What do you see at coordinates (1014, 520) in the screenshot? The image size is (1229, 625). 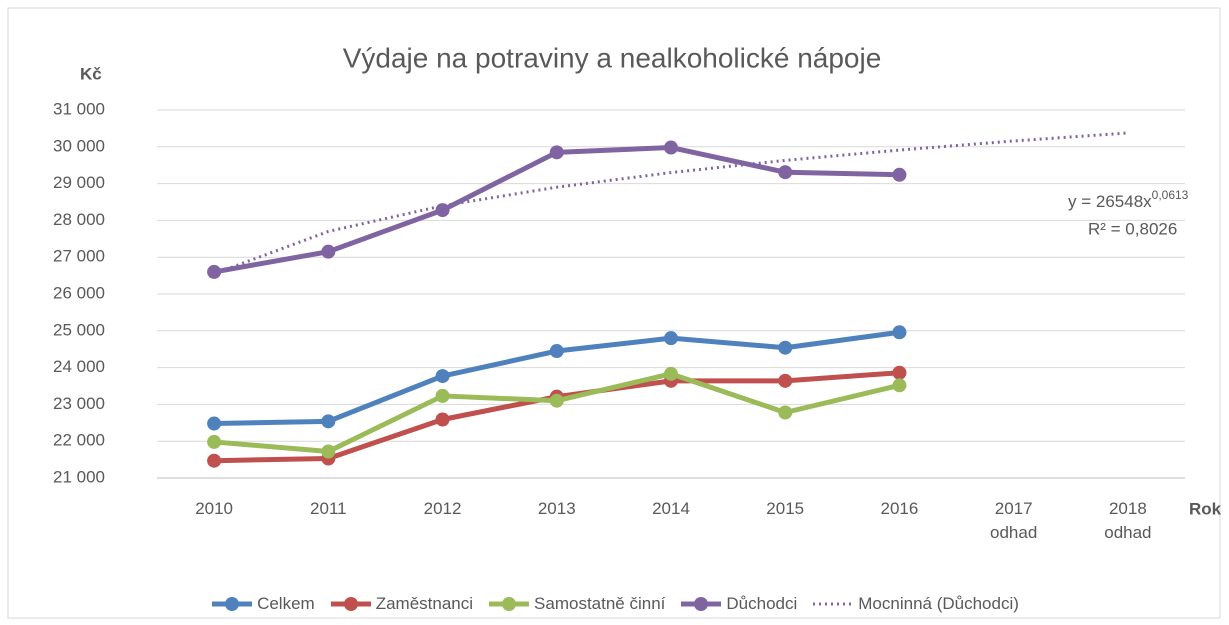 I see `x-tick-label: 2017 odhad` at bounding box center [1014, 520].